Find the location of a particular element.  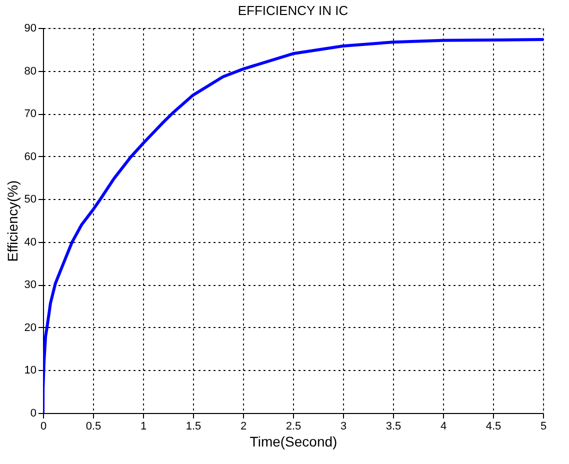

y-tick-label: 80 is located at coordinates (30, 71).